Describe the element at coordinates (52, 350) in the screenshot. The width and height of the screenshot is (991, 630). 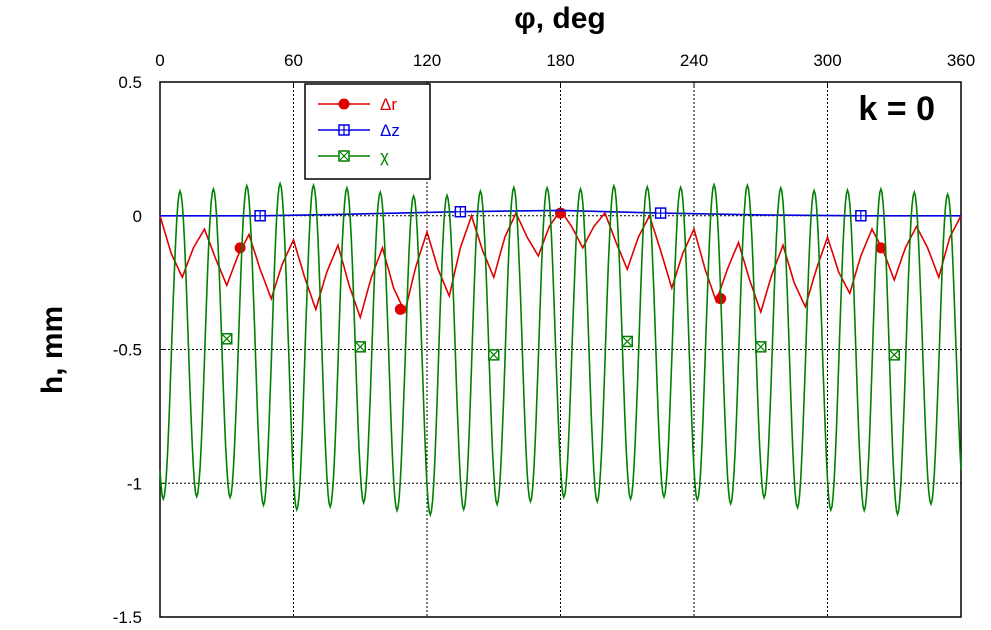
I see `y-axis-title: h, mm` at that location.